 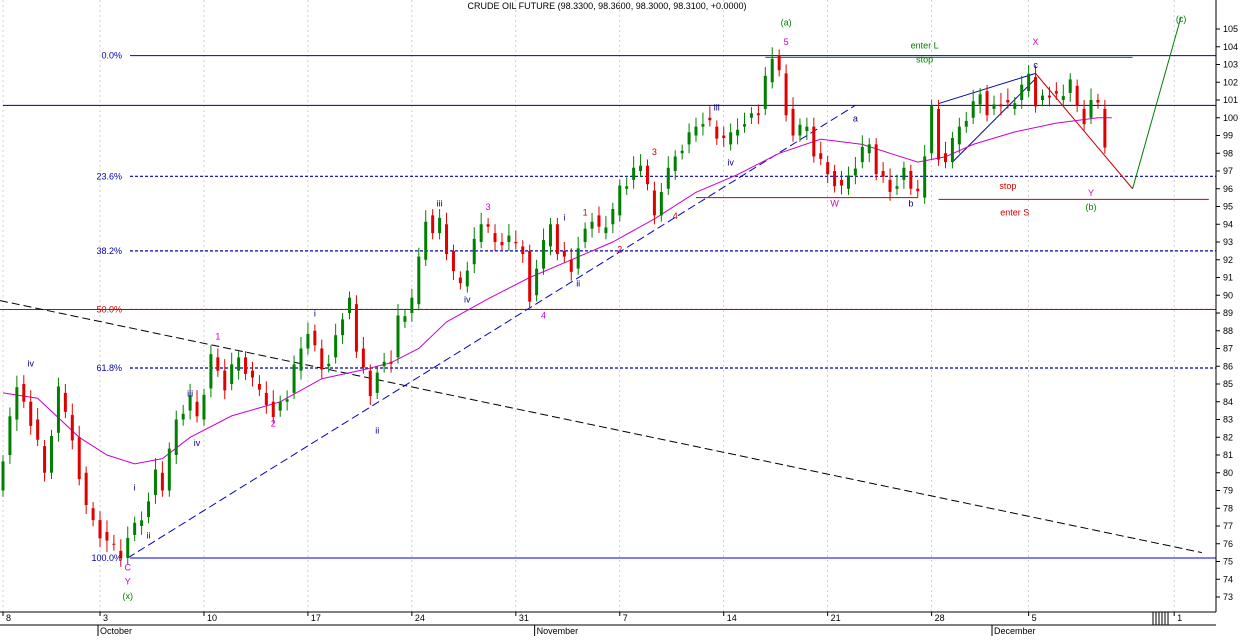 What do you see at coordinates (1230, 100) in the screenshot?
I see `y-tick-label: 101` at bounding box center [1230, 100].